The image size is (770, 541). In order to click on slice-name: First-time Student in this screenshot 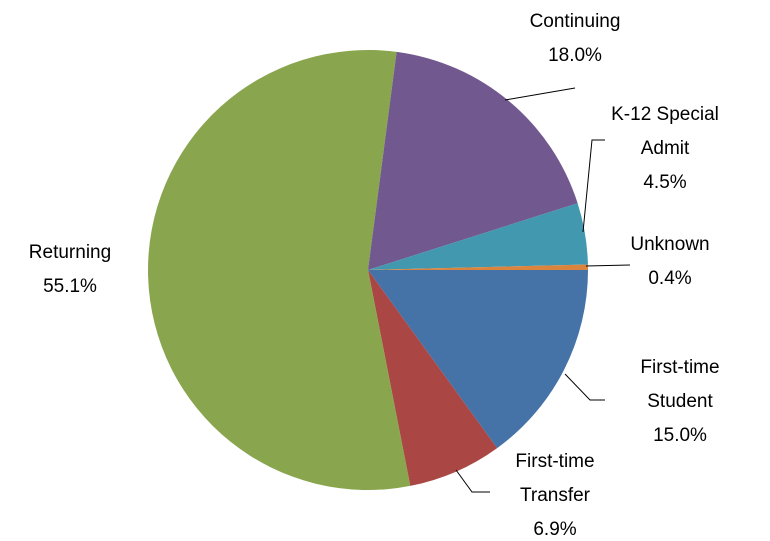, I will do `click(680, 384)`.